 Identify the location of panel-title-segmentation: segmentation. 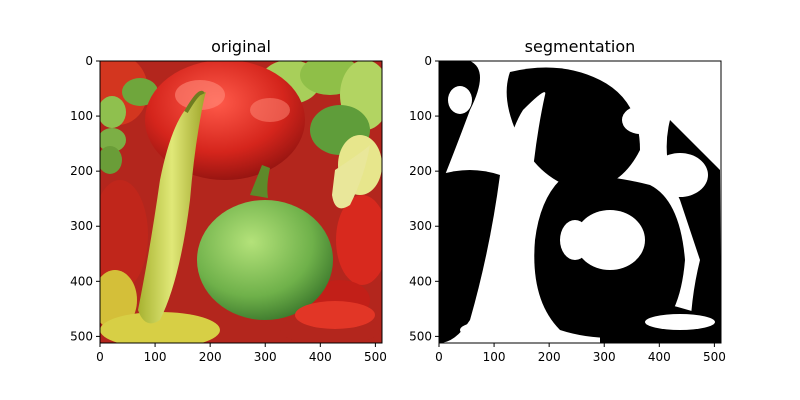
(580, 46).